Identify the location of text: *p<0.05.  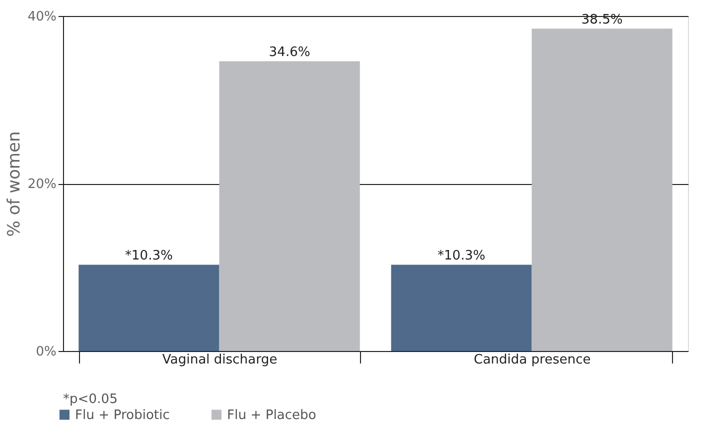
(90, 399).